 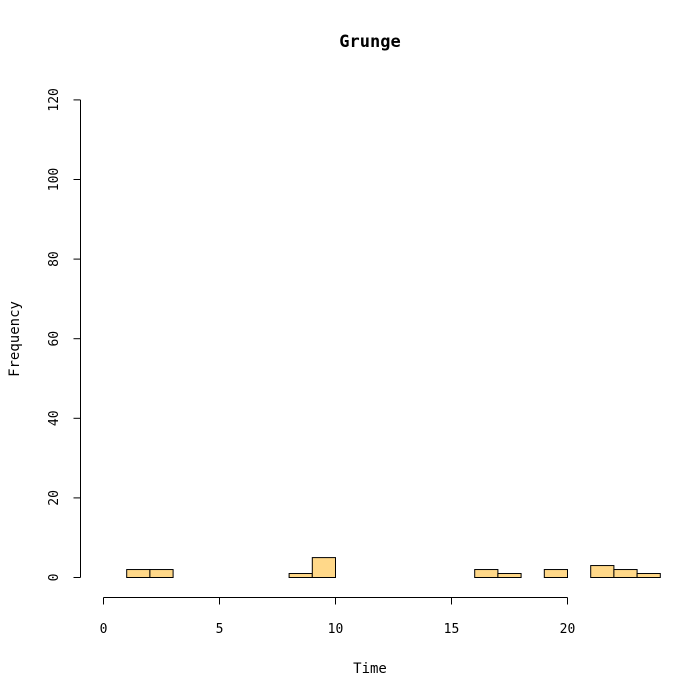 I want to click on bars-group, so click(x=393, y=568).